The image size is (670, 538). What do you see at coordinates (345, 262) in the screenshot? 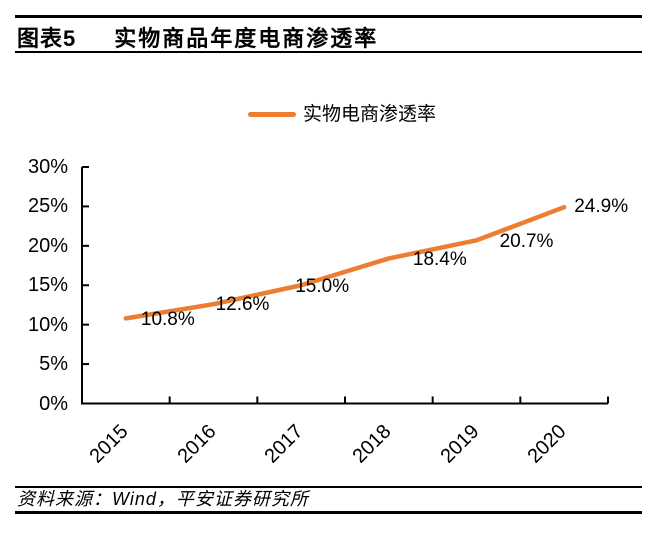
I see `series-line` at bounding box center [345, 262].